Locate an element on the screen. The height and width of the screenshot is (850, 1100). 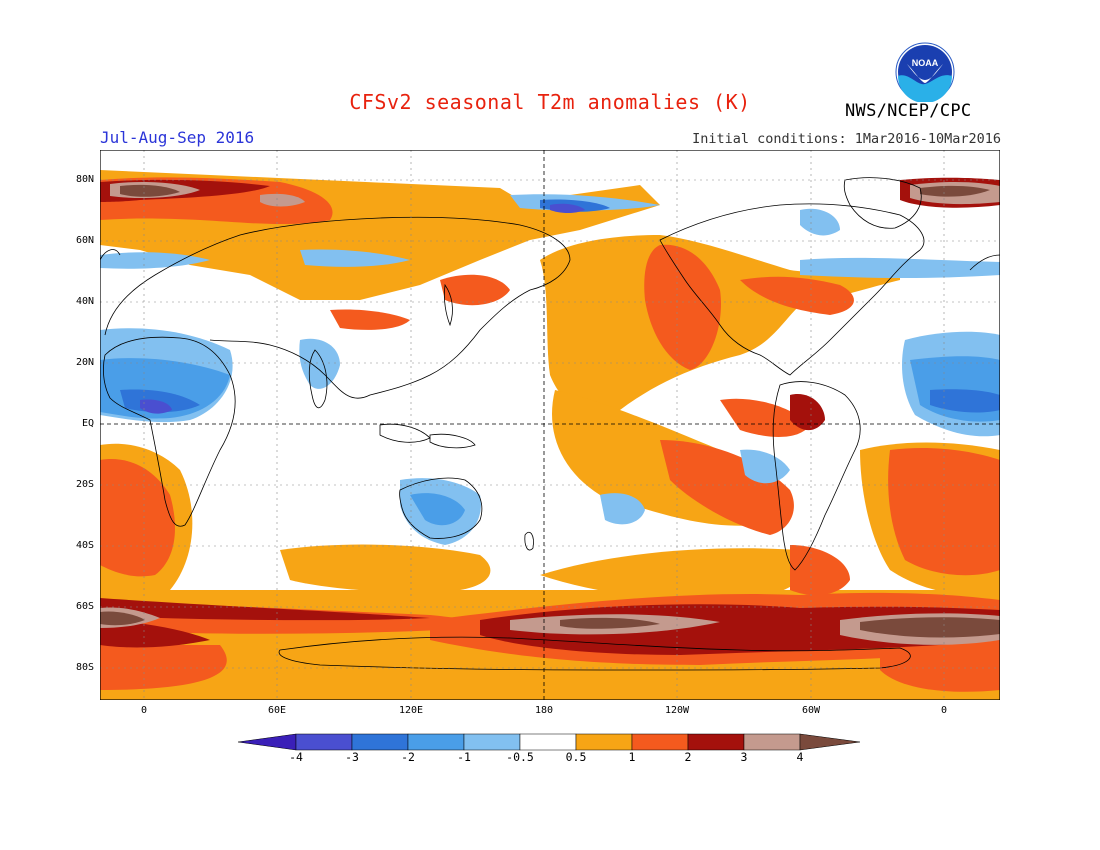
initial-conditions-label: Initial conditions: 1Mar2016-10Mar2016 is located at coordinates (846, 139).